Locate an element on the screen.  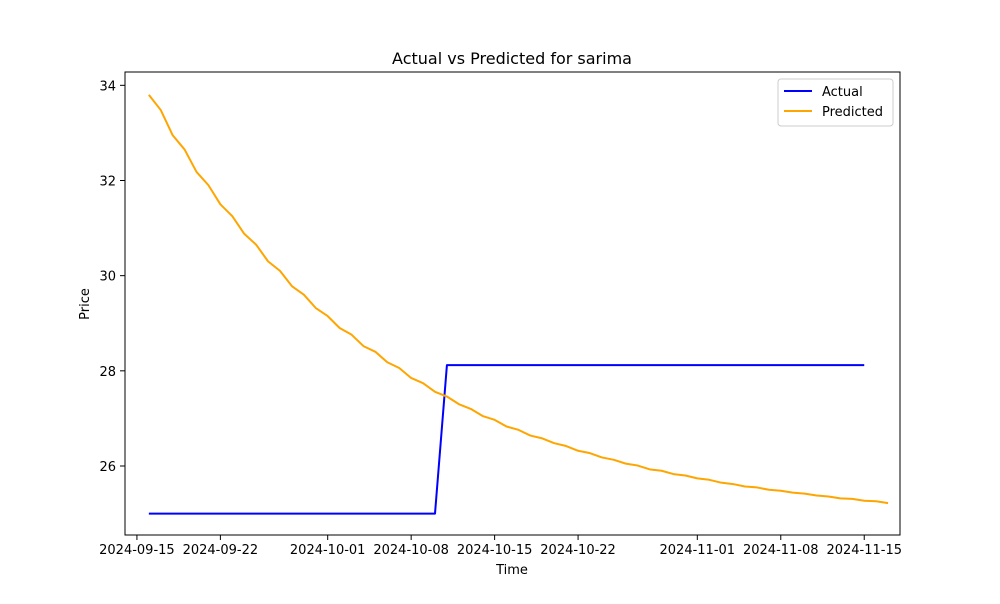
y-tick-label: 28 is located at coordinates (107, 372).